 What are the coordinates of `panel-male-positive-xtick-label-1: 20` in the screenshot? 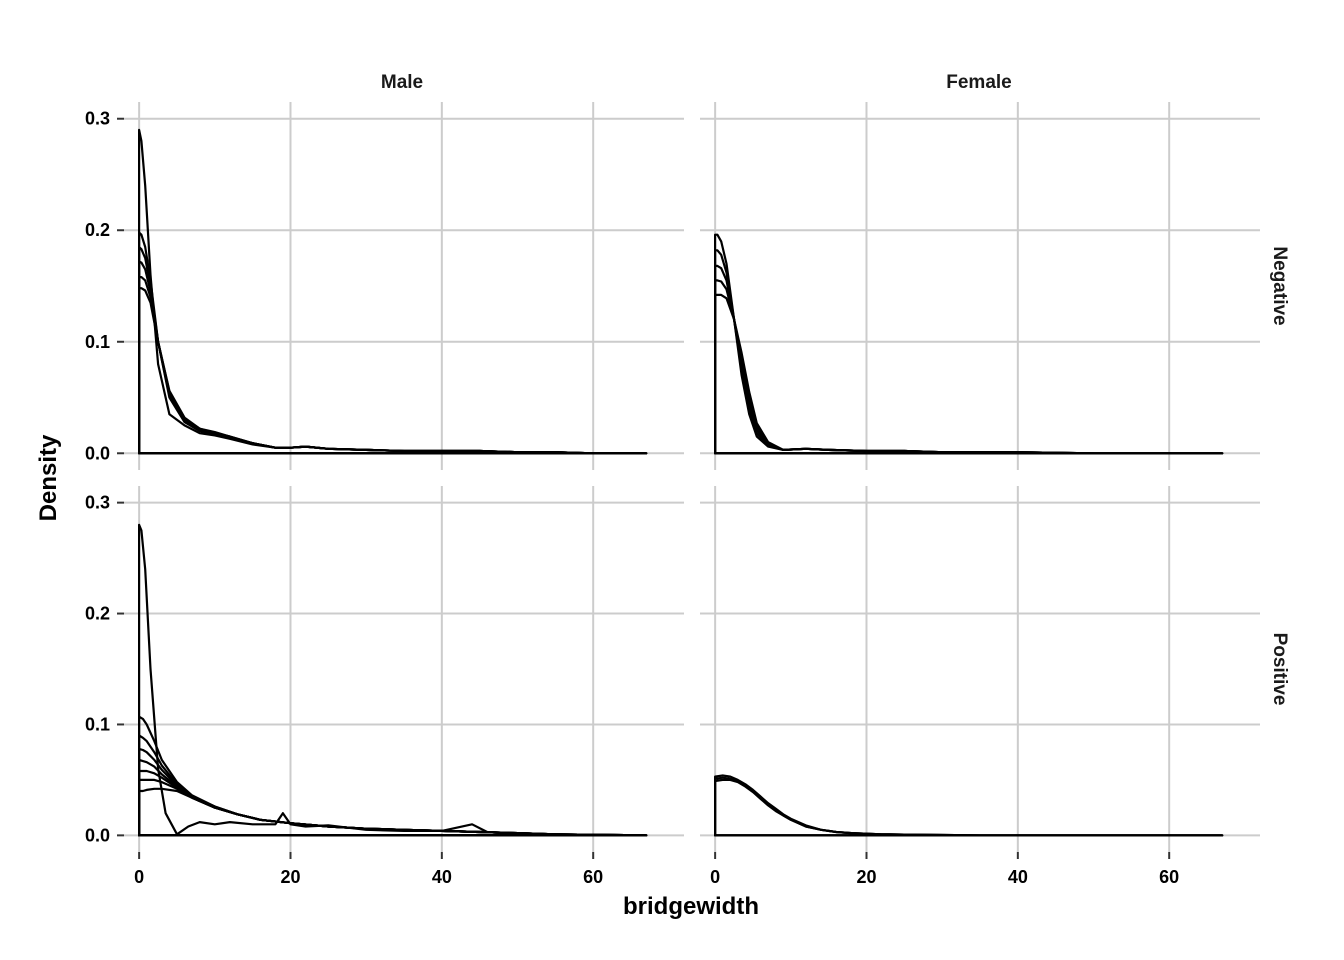 It's located at (290, 877).